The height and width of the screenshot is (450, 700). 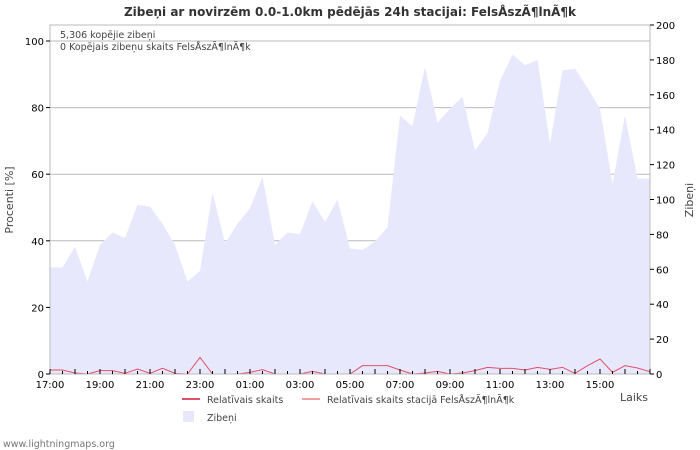 What do you see at coordinates (250, 385) in the screenshot?
I see `x-tick-label: 01:00` at bounding box center [250, 385].